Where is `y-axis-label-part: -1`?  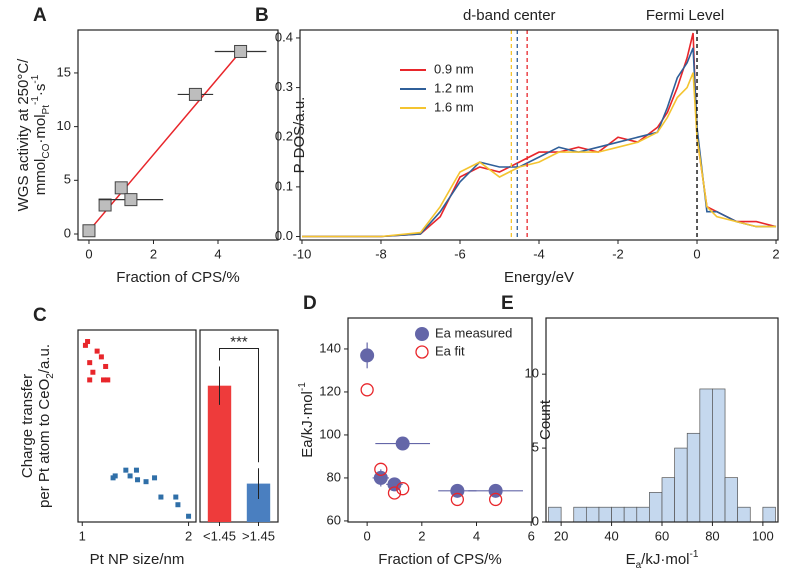
y-axis-label-part: -1 is located at coordinates (35, 100).